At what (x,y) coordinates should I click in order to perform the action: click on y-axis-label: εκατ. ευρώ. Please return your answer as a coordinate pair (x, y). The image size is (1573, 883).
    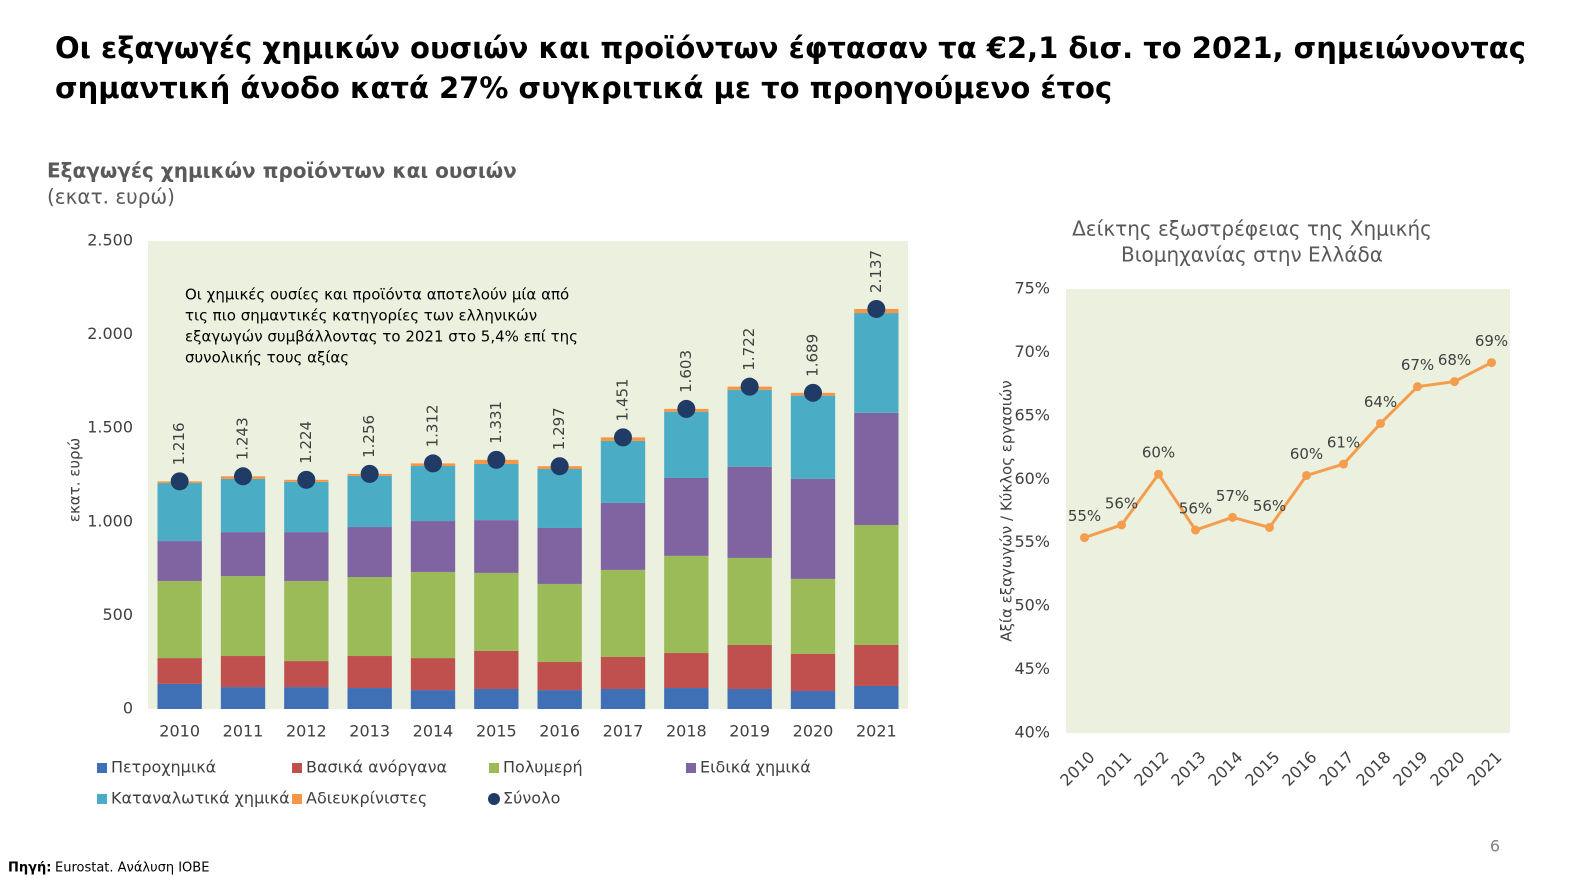
    Looking at the image, I should click on (75, 480).